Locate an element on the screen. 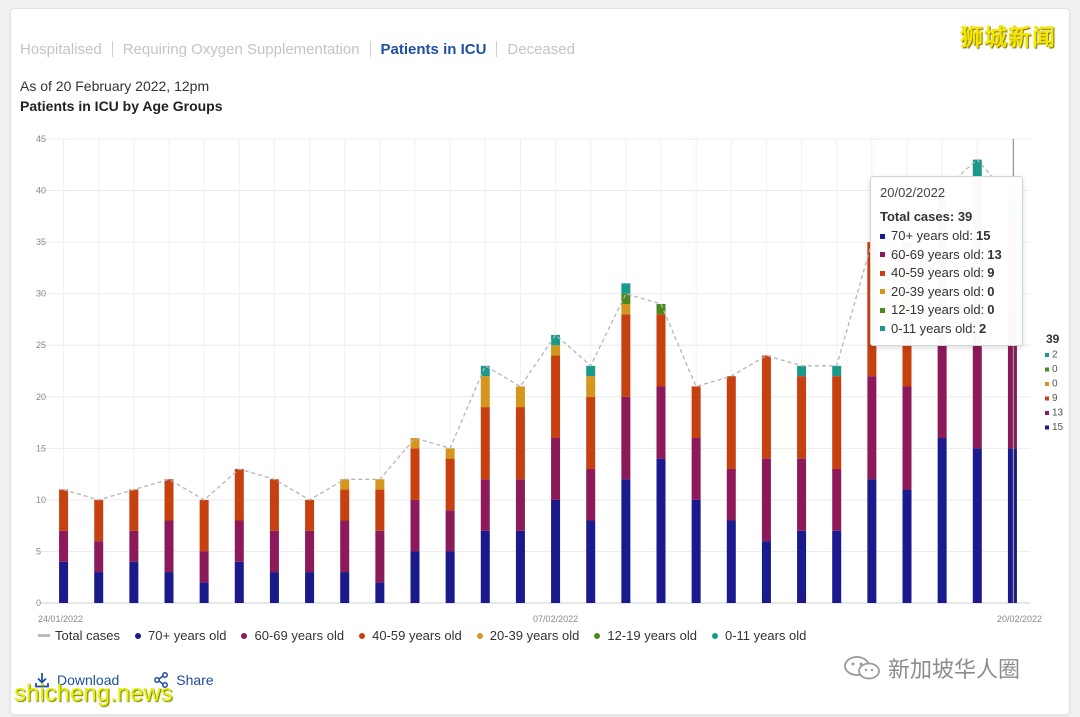 Image resolution: width=1080 pixels, height=717 pixels. tooltip-row-label: 60-69 years old: is located at coordinates (938, 254).